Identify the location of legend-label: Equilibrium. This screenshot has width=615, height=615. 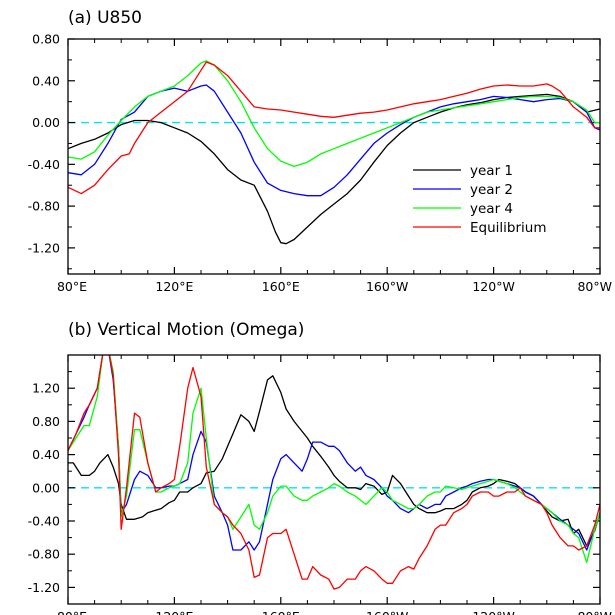
(508, 228).